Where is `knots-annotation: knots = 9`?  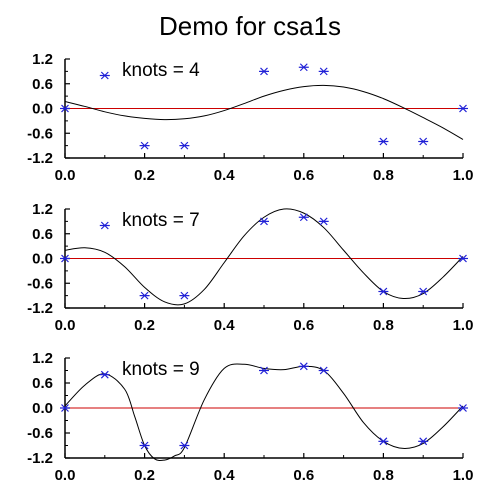
knots-annotation: knots = 9 is located at coordinates (161, 369).